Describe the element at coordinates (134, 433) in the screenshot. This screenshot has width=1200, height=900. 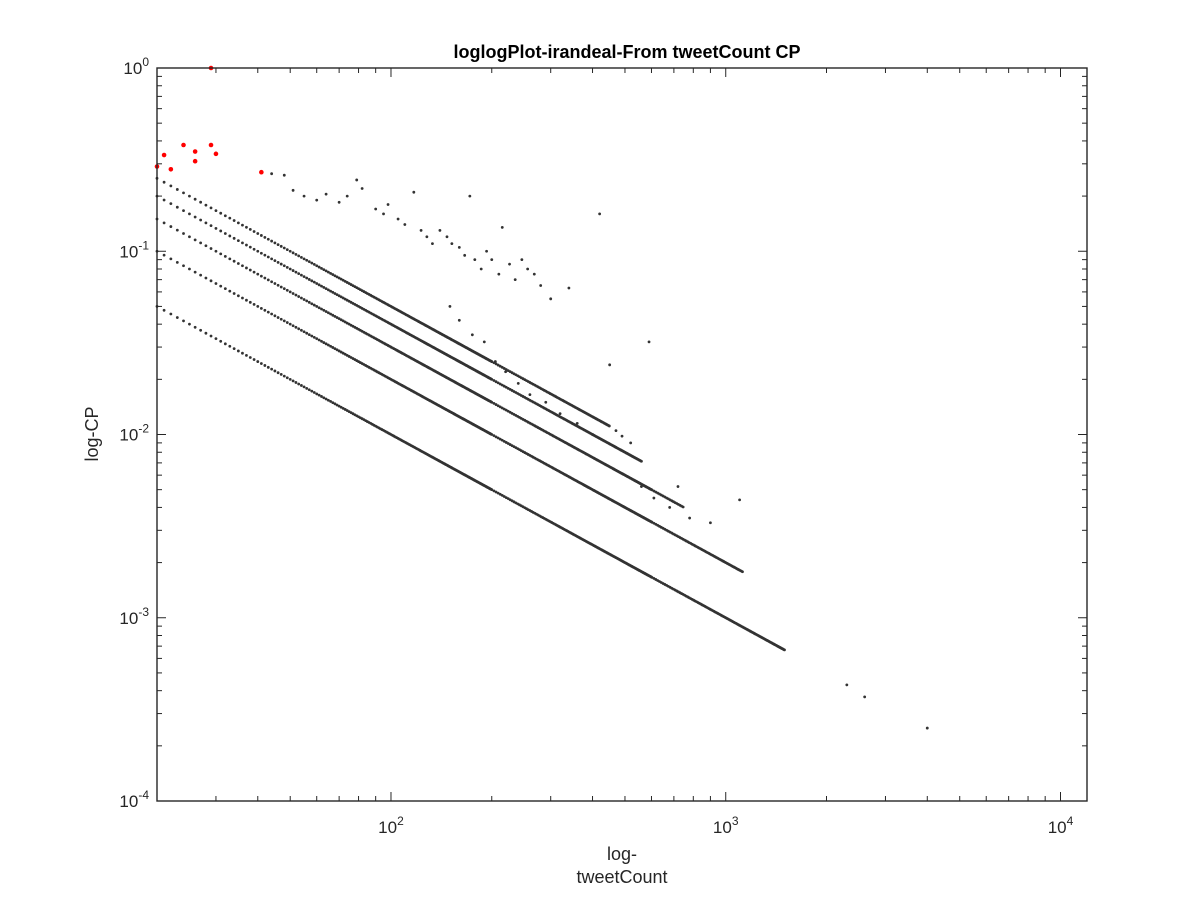
I see `y-tick-label: 10⁻²` at that location.